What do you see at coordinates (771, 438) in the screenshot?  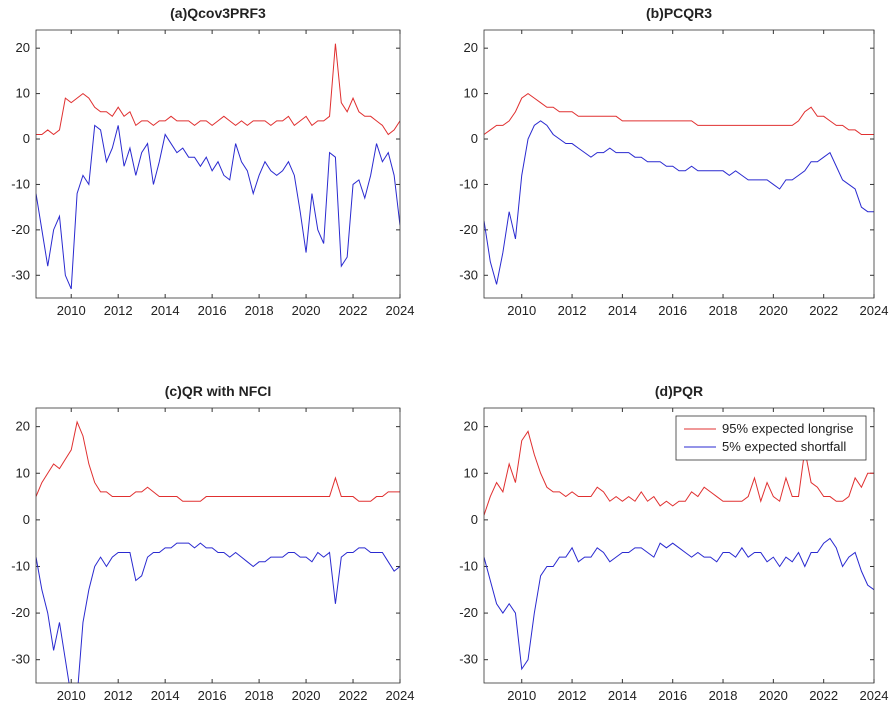 I see `legend-box` at bounding box center [771, 438].